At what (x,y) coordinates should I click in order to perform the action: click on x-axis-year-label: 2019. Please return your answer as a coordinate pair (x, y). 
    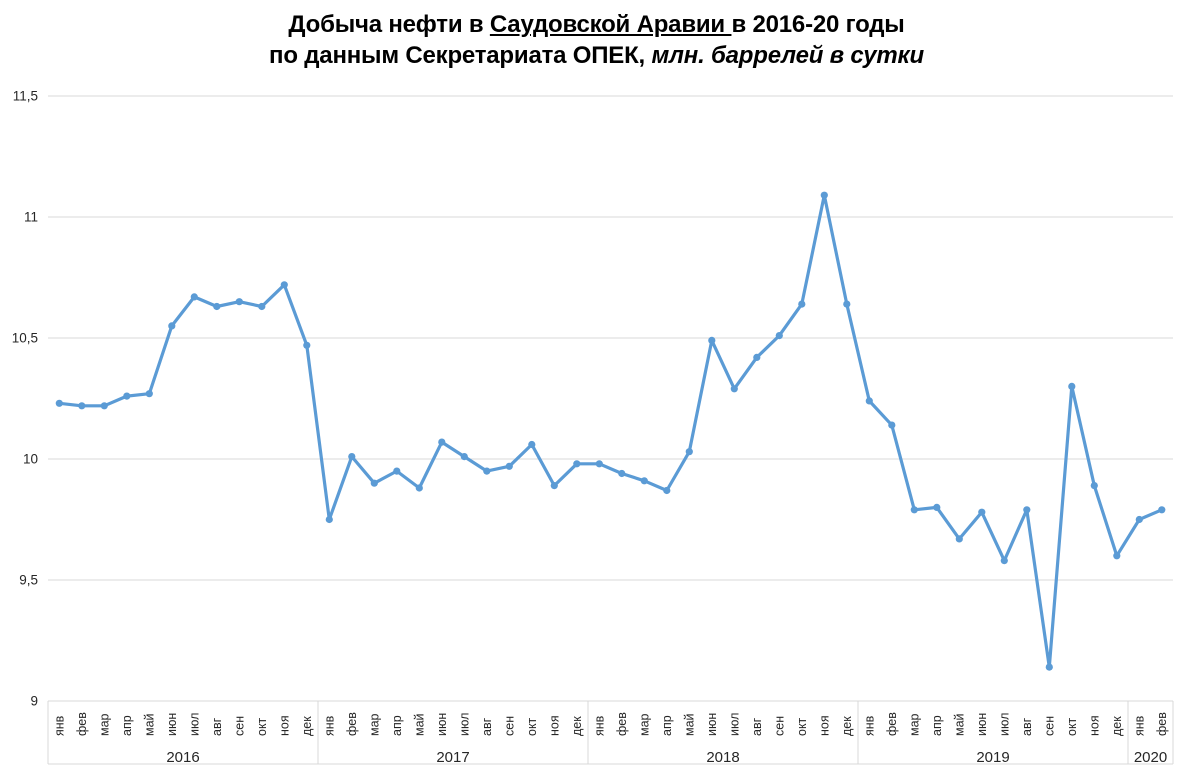
    Looking at the image, I should click on (992, 757).